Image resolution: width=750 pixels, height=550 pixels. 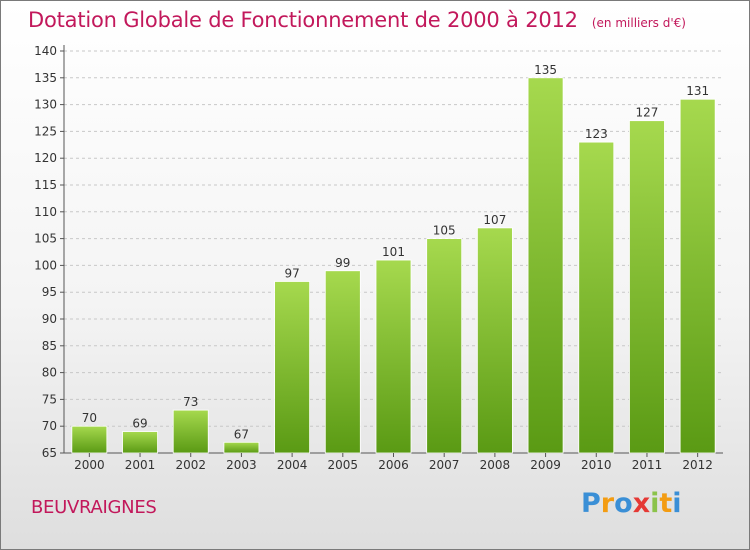 I want to click on x-tick-label: 2009, so click(x=545, y=465).